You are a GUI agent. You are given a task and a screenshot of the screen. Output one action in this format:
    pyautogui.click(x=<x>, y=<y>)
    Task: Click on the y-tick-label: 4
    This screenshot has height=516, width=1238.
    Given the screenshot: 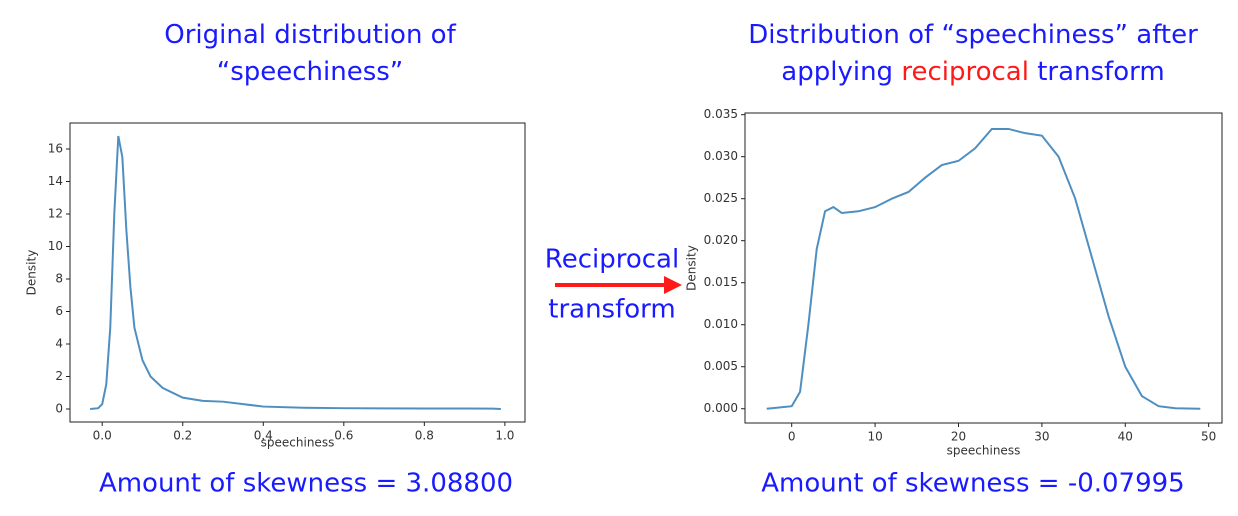 What is the action you would take?
    pyautogui.click(x=59, y=344)
    